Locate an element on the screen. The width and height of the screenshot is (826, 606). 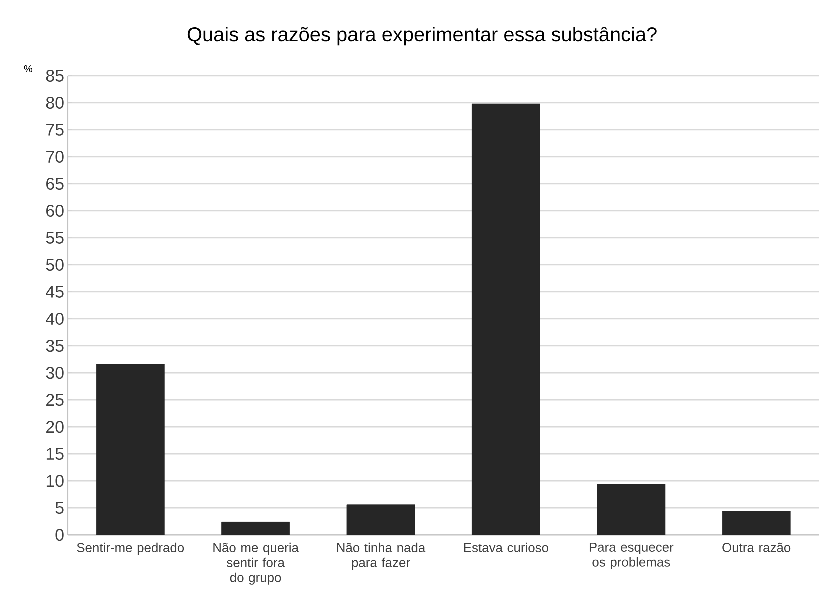
chart-title: Quais as razões para experimentar essa substância? is located at coordinates (422, 36).